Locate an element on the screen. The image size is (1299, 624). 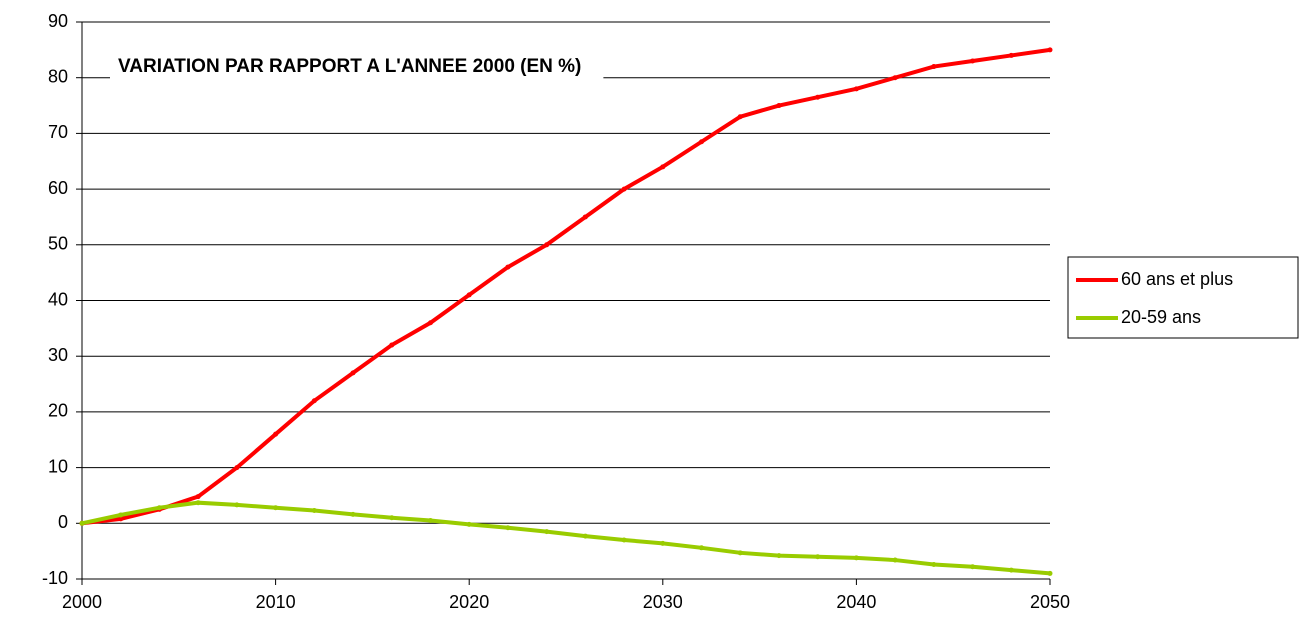
x-tick-label: 2030 is located at coordinates (663, 602).